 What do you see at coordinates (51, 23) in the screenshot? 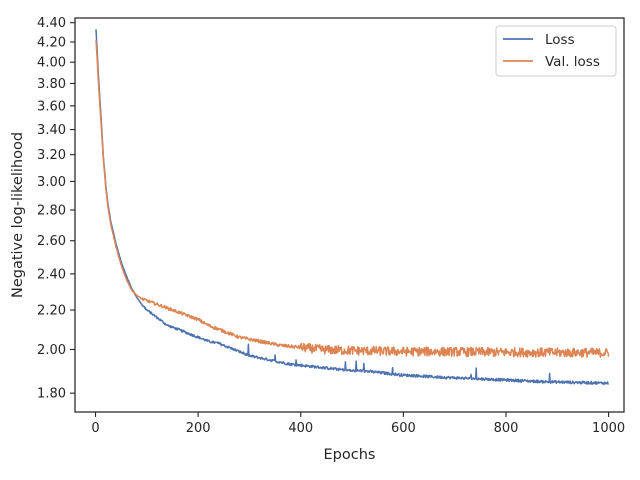
I see `y-tick-label: 4.40` at bounding box center [51, 23].